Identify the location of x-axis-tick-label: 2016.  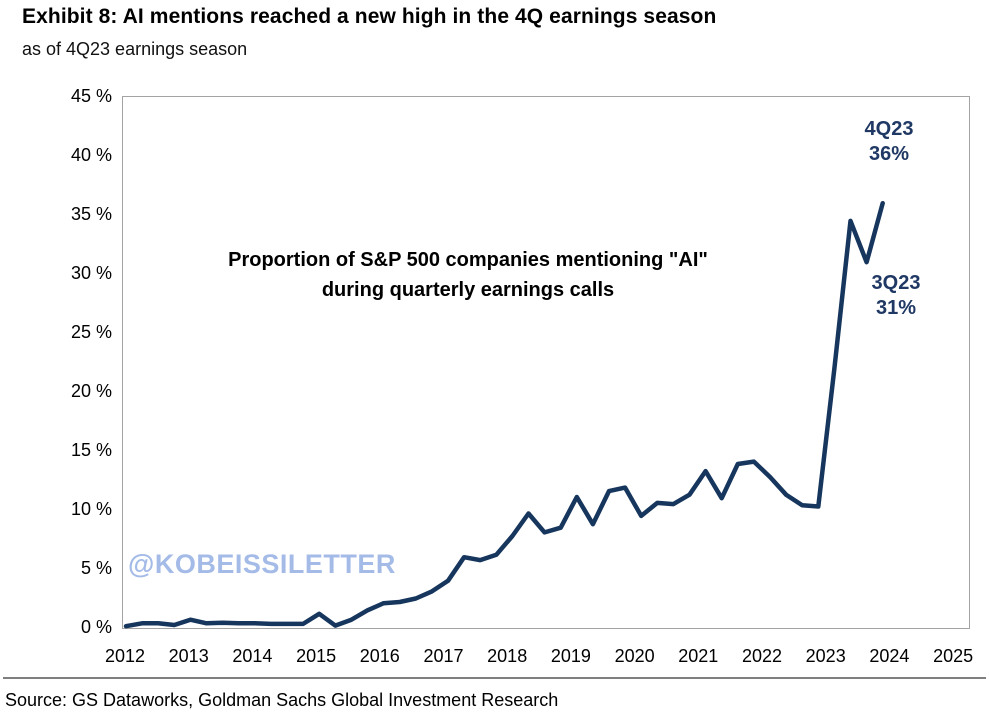
(379, 656).